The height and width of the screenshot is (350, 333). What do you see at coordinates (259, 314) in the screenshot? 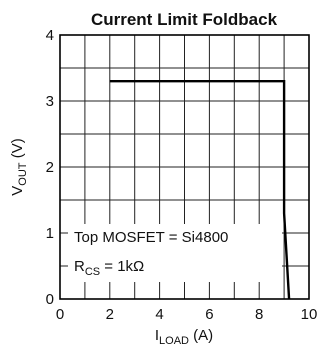
I see `x-tick-label: 8` at bounding box center [259, 314].